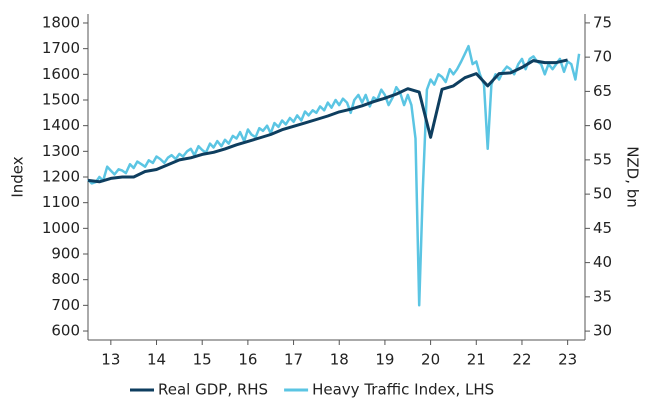 This screenshot has height=401, width=645. I want to click on y-tick-label: 700, so click(65, 305).